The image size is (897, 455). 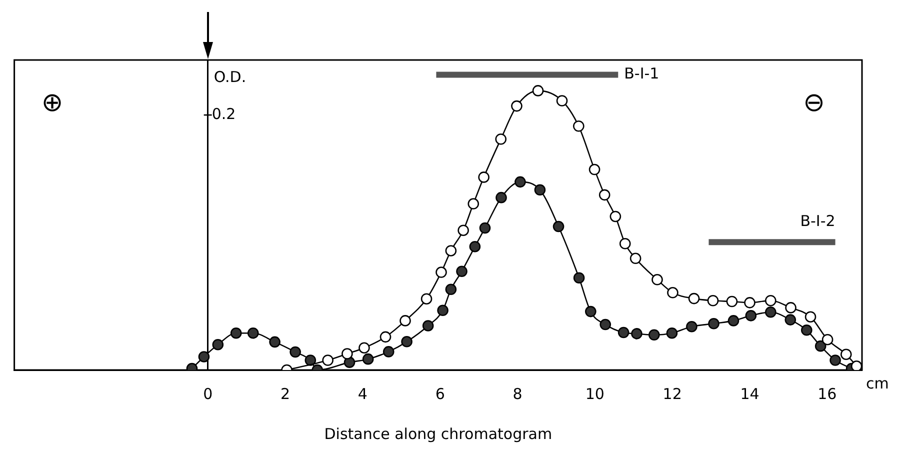 What do you see at coordinates (438, 433) in the screenshot?
I see `x-axis-title: Distance along chromatogram` at bounding box center [438, 433].